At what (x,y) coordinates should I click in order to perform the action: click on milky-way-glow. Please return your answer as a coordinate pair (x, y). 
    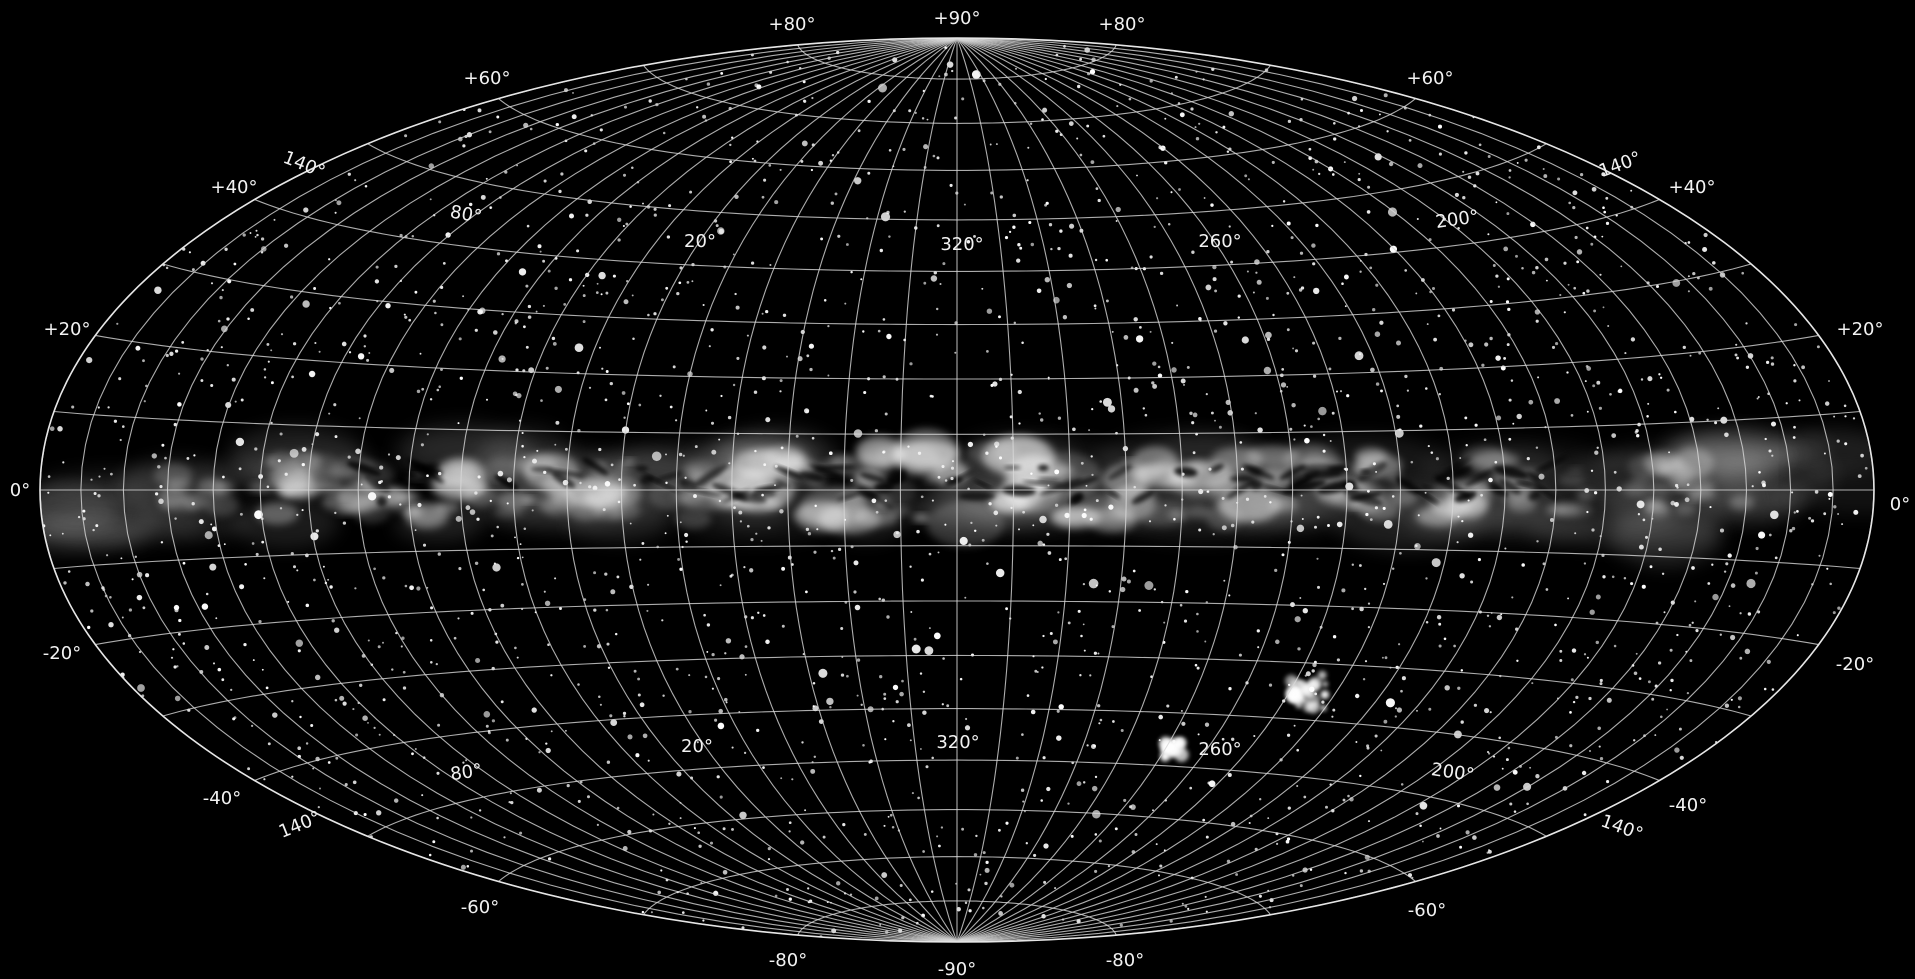
    Looking at the image, I should click on (1665, 535).